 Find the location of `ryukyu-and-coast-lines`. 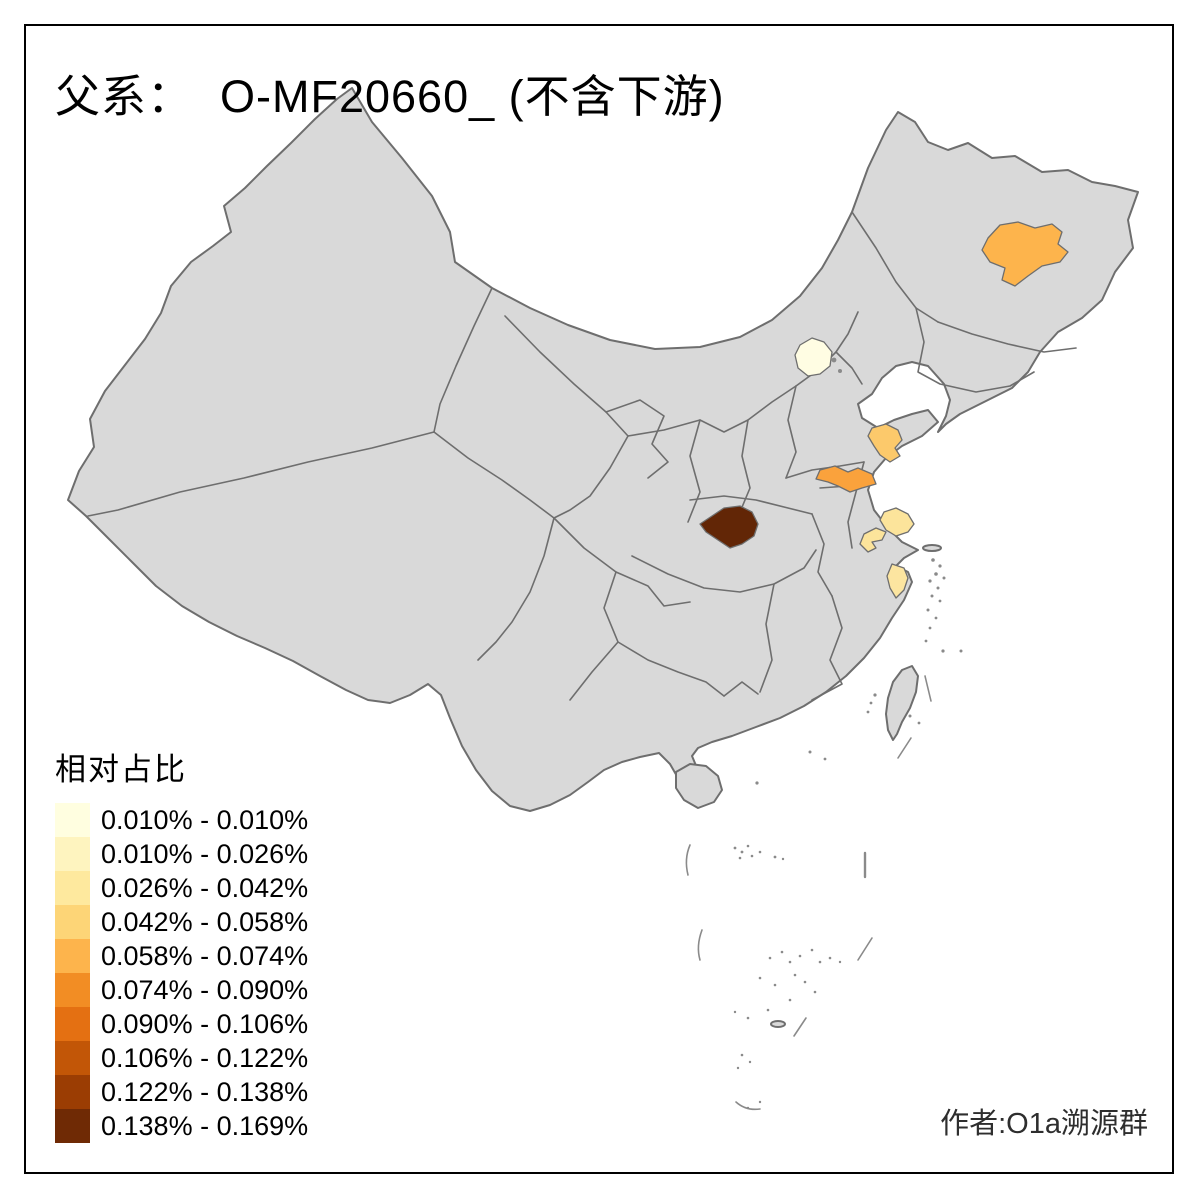

ryukyu-and-coast-lines is located at coordinates (808, 893).